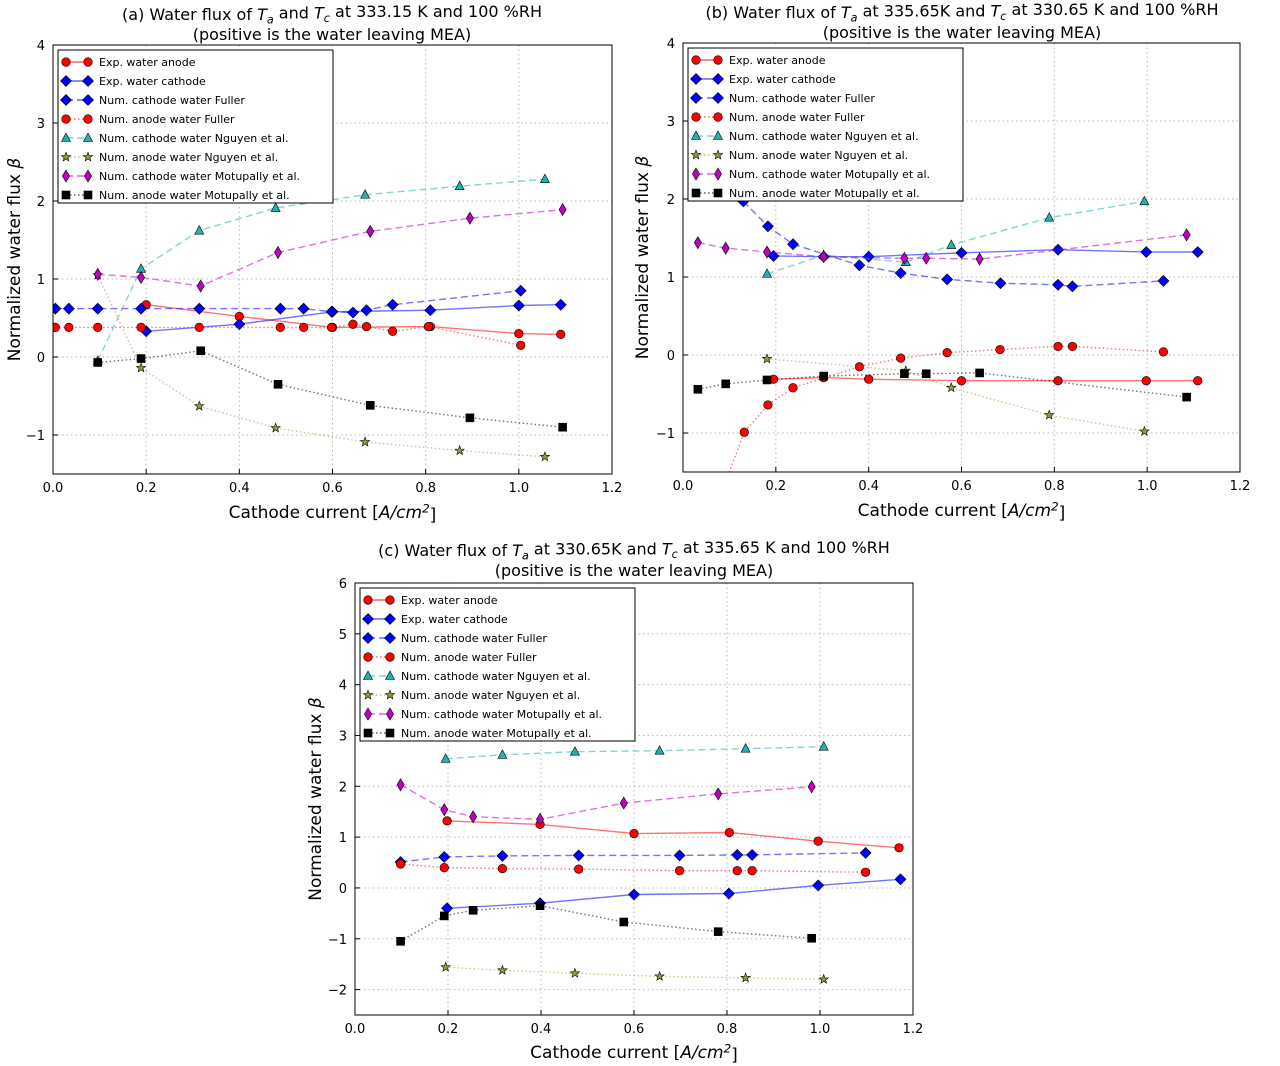 This screenshot has width=1280, height=1066. What do you see at coordinates (41, 280) in the screenshot?
I see `y-tick-label: 1` at bounding box center [41, 280].